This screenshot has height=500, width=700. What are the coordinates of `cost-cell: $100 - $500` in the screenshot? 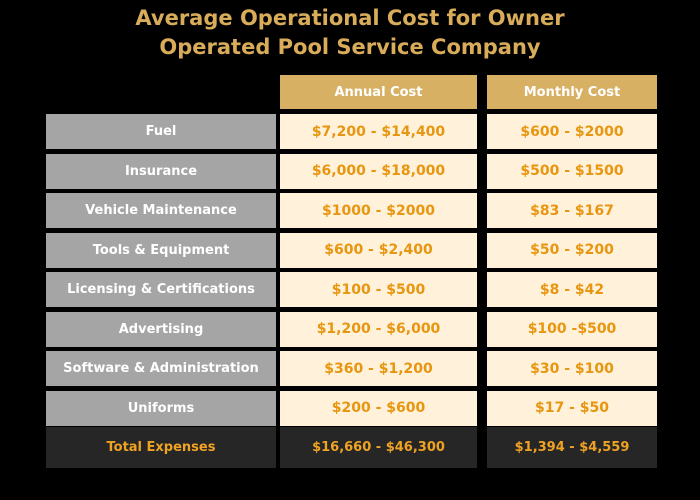 It's located at (378, 289).